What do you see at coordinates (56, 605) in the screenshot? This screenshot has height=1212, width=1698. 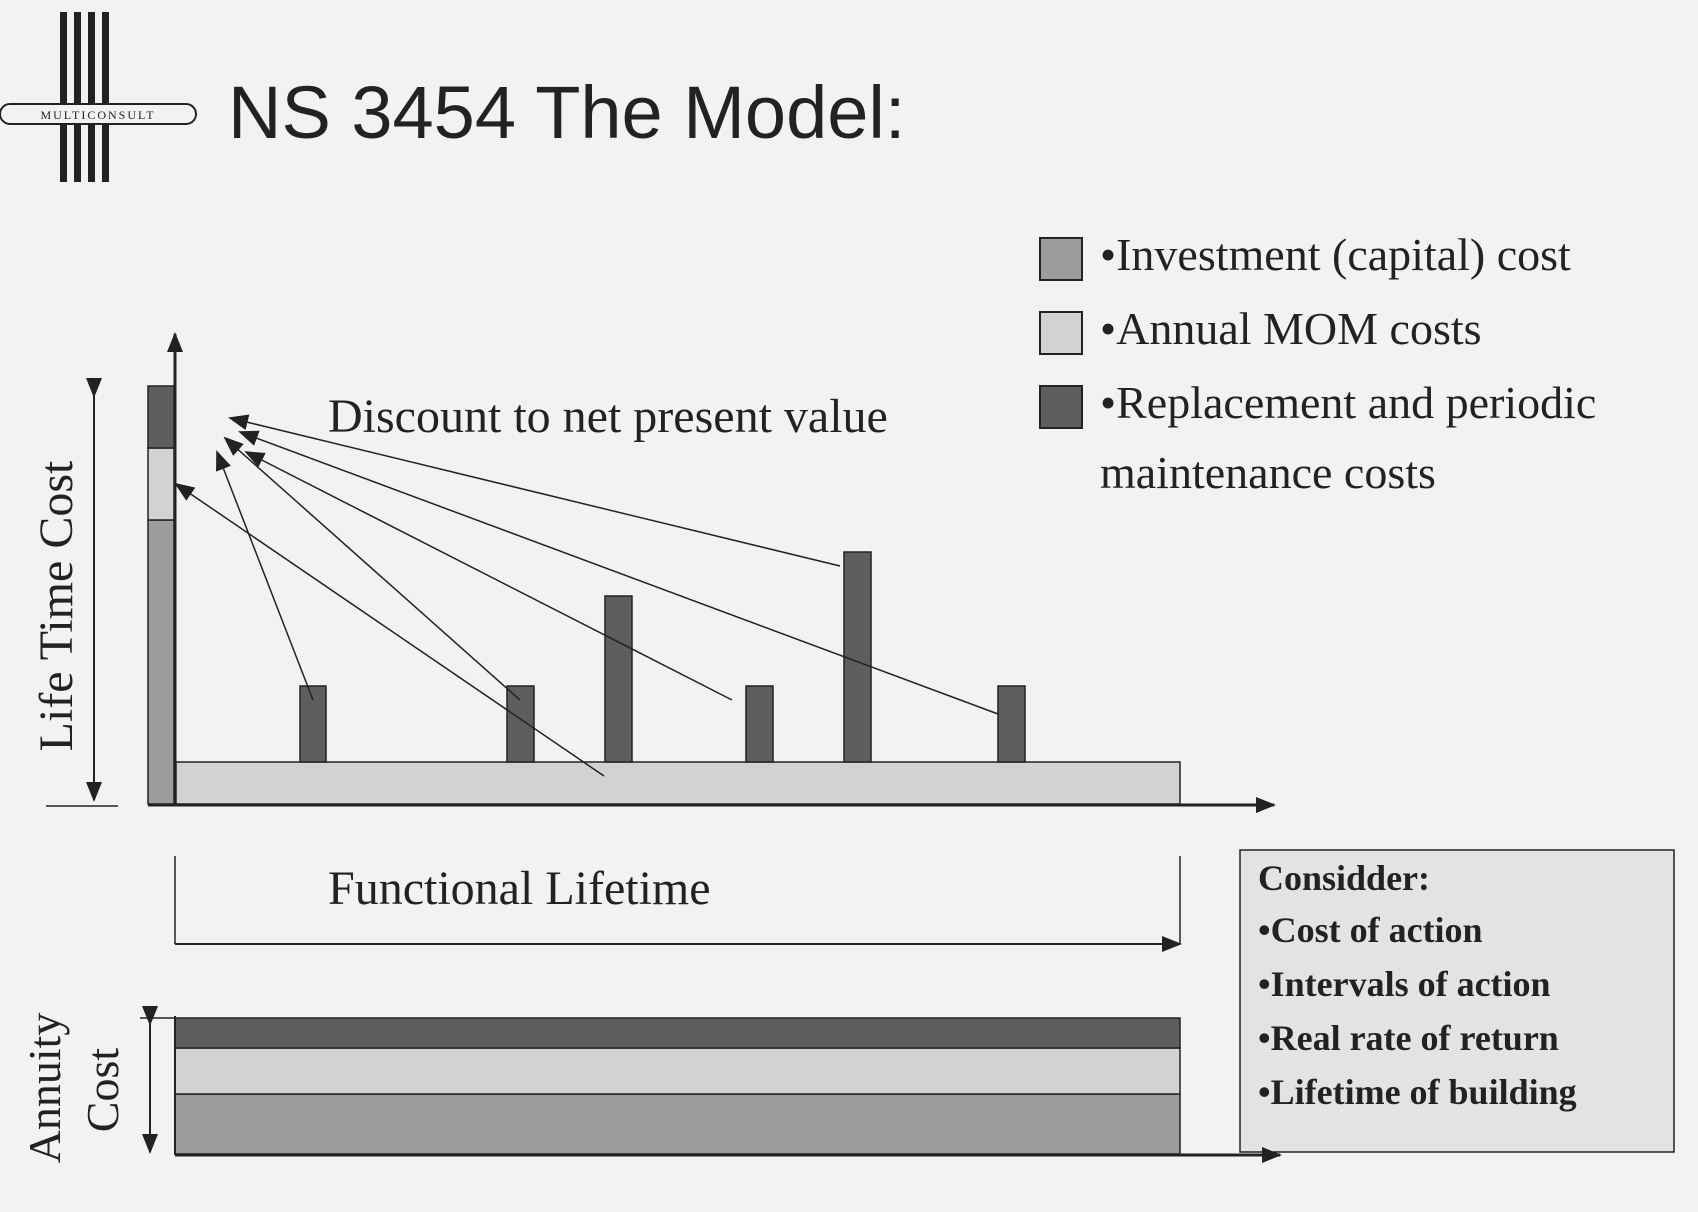 I see `life-time-cost-label: Life Time Cost` at bounding box center [56, 605].